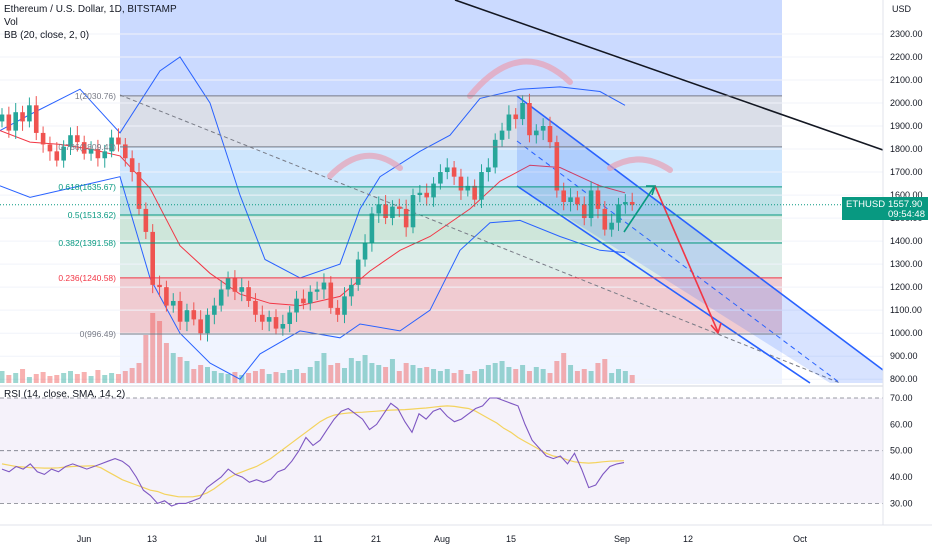 The image size is (932, 550). Describe the element at coordinates (87, 187) in the screenshot. I see `fib-label-2: 0.618(1635.67)` at that location.